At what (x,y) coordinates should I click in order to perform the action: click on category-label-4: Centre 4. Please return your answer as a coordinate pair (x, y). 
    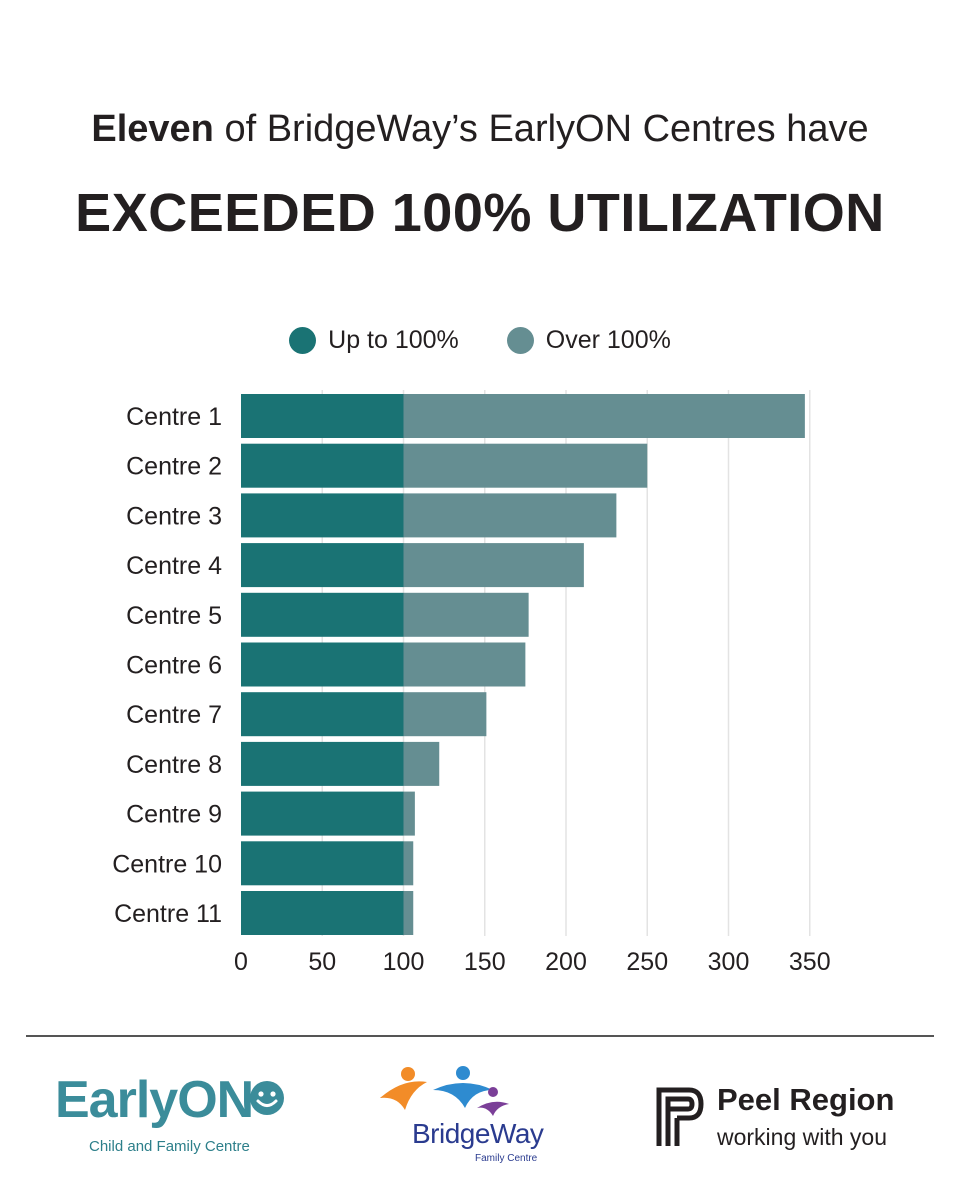
    Looking at the image, I should click on (174, 566).